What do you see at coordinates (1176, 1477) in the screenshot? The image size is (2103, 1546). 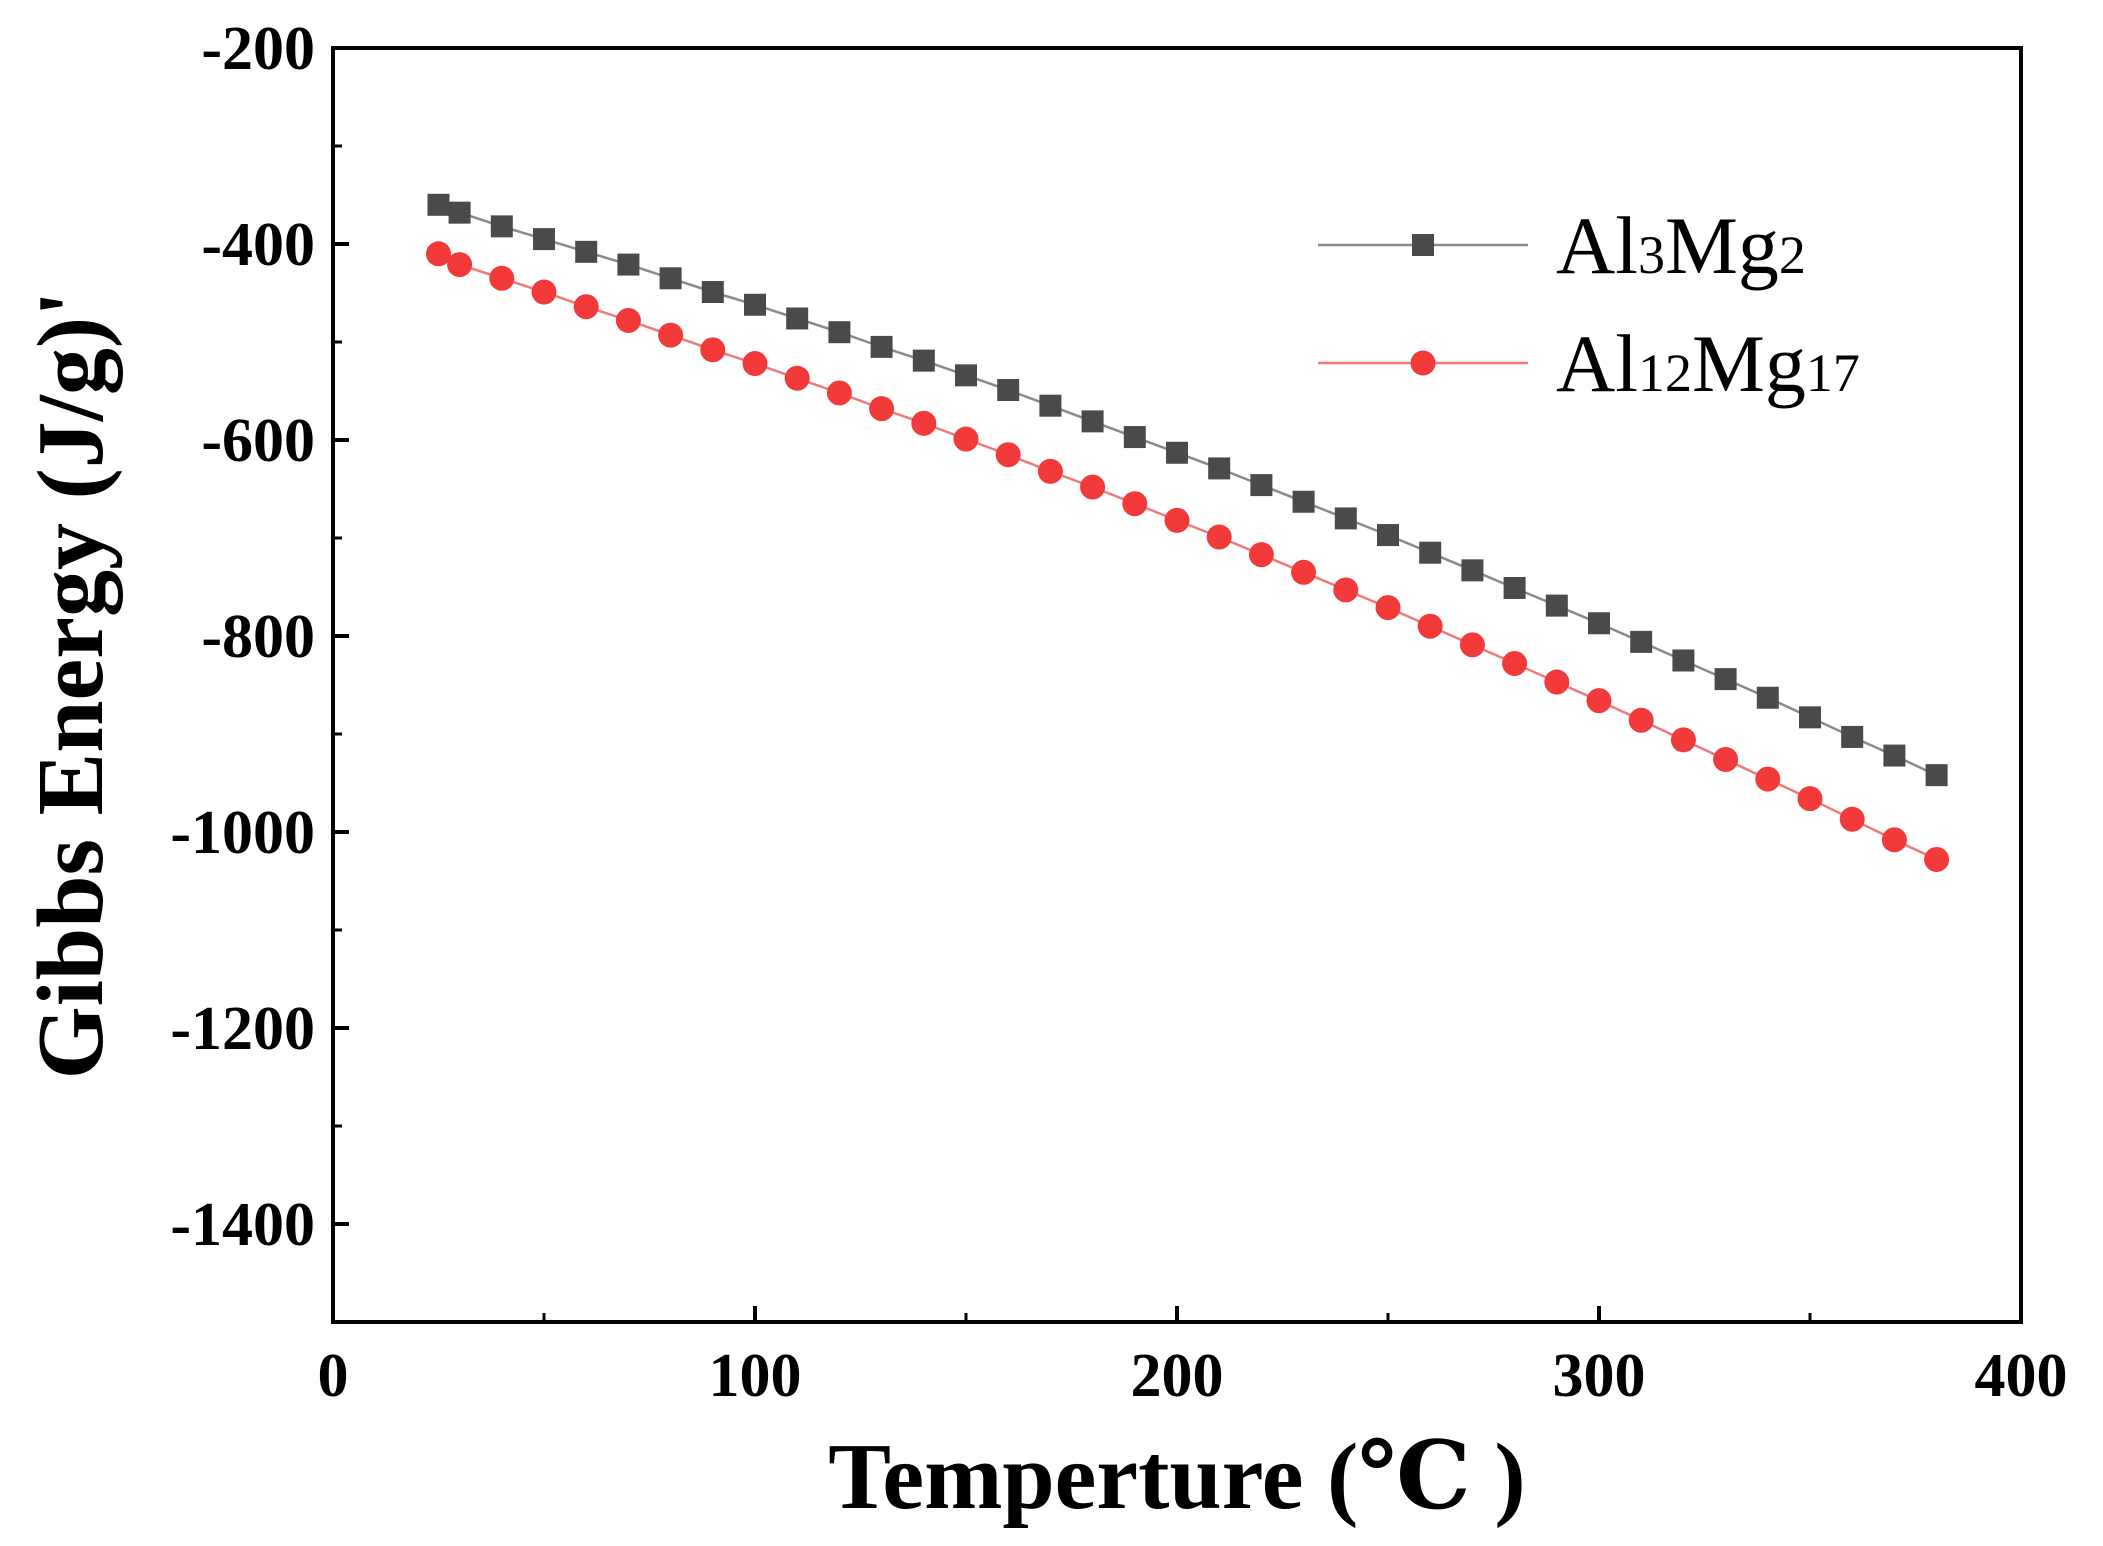 I see `x-axis-title: Temperture (℃ )` at bounding box center [1176, 1477].